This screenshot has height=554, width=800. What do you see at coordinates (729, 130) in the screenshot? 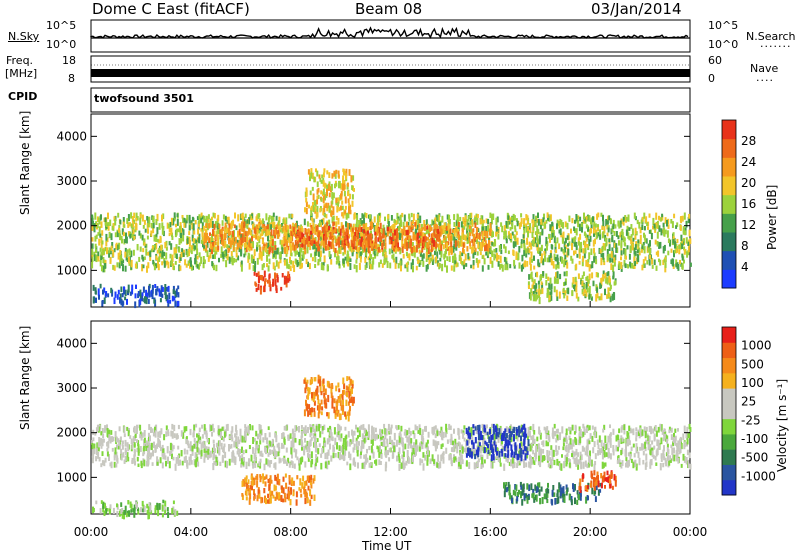
I see `colorbar-swatch-power` at bounding box center [729, 130].